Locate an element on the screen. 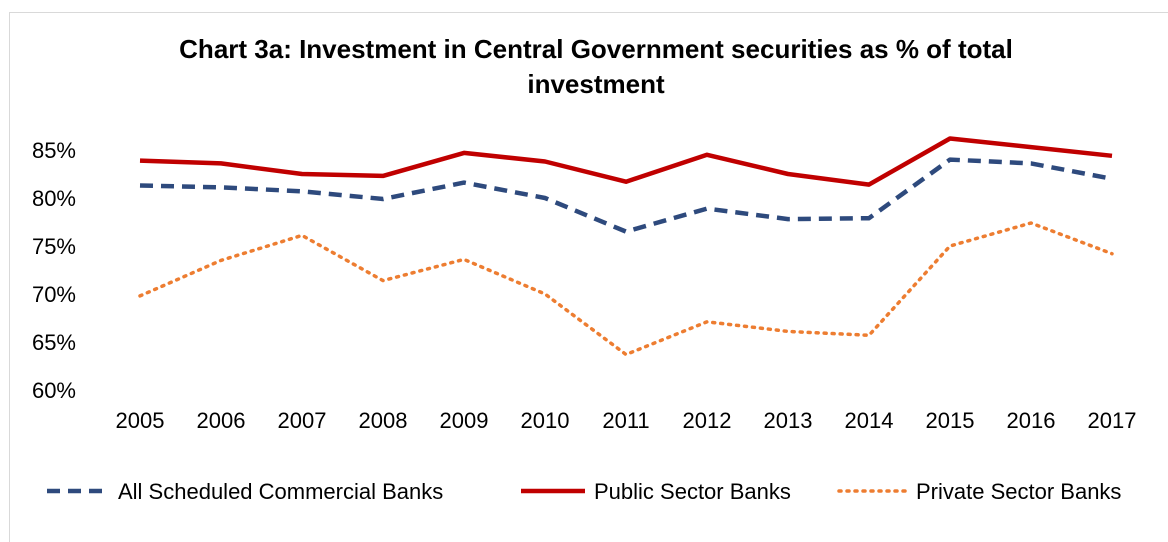  legend-label-public-sector-banks: Public Sector Banks is located at coordinates (692, 491).